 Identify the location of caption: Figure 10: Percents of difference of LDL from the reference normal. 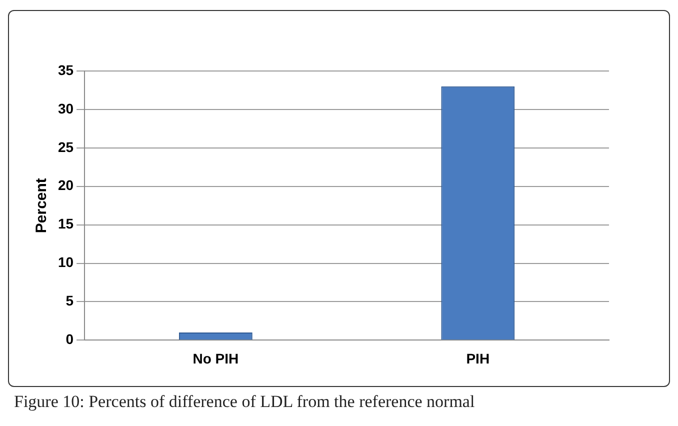
(244, 402).